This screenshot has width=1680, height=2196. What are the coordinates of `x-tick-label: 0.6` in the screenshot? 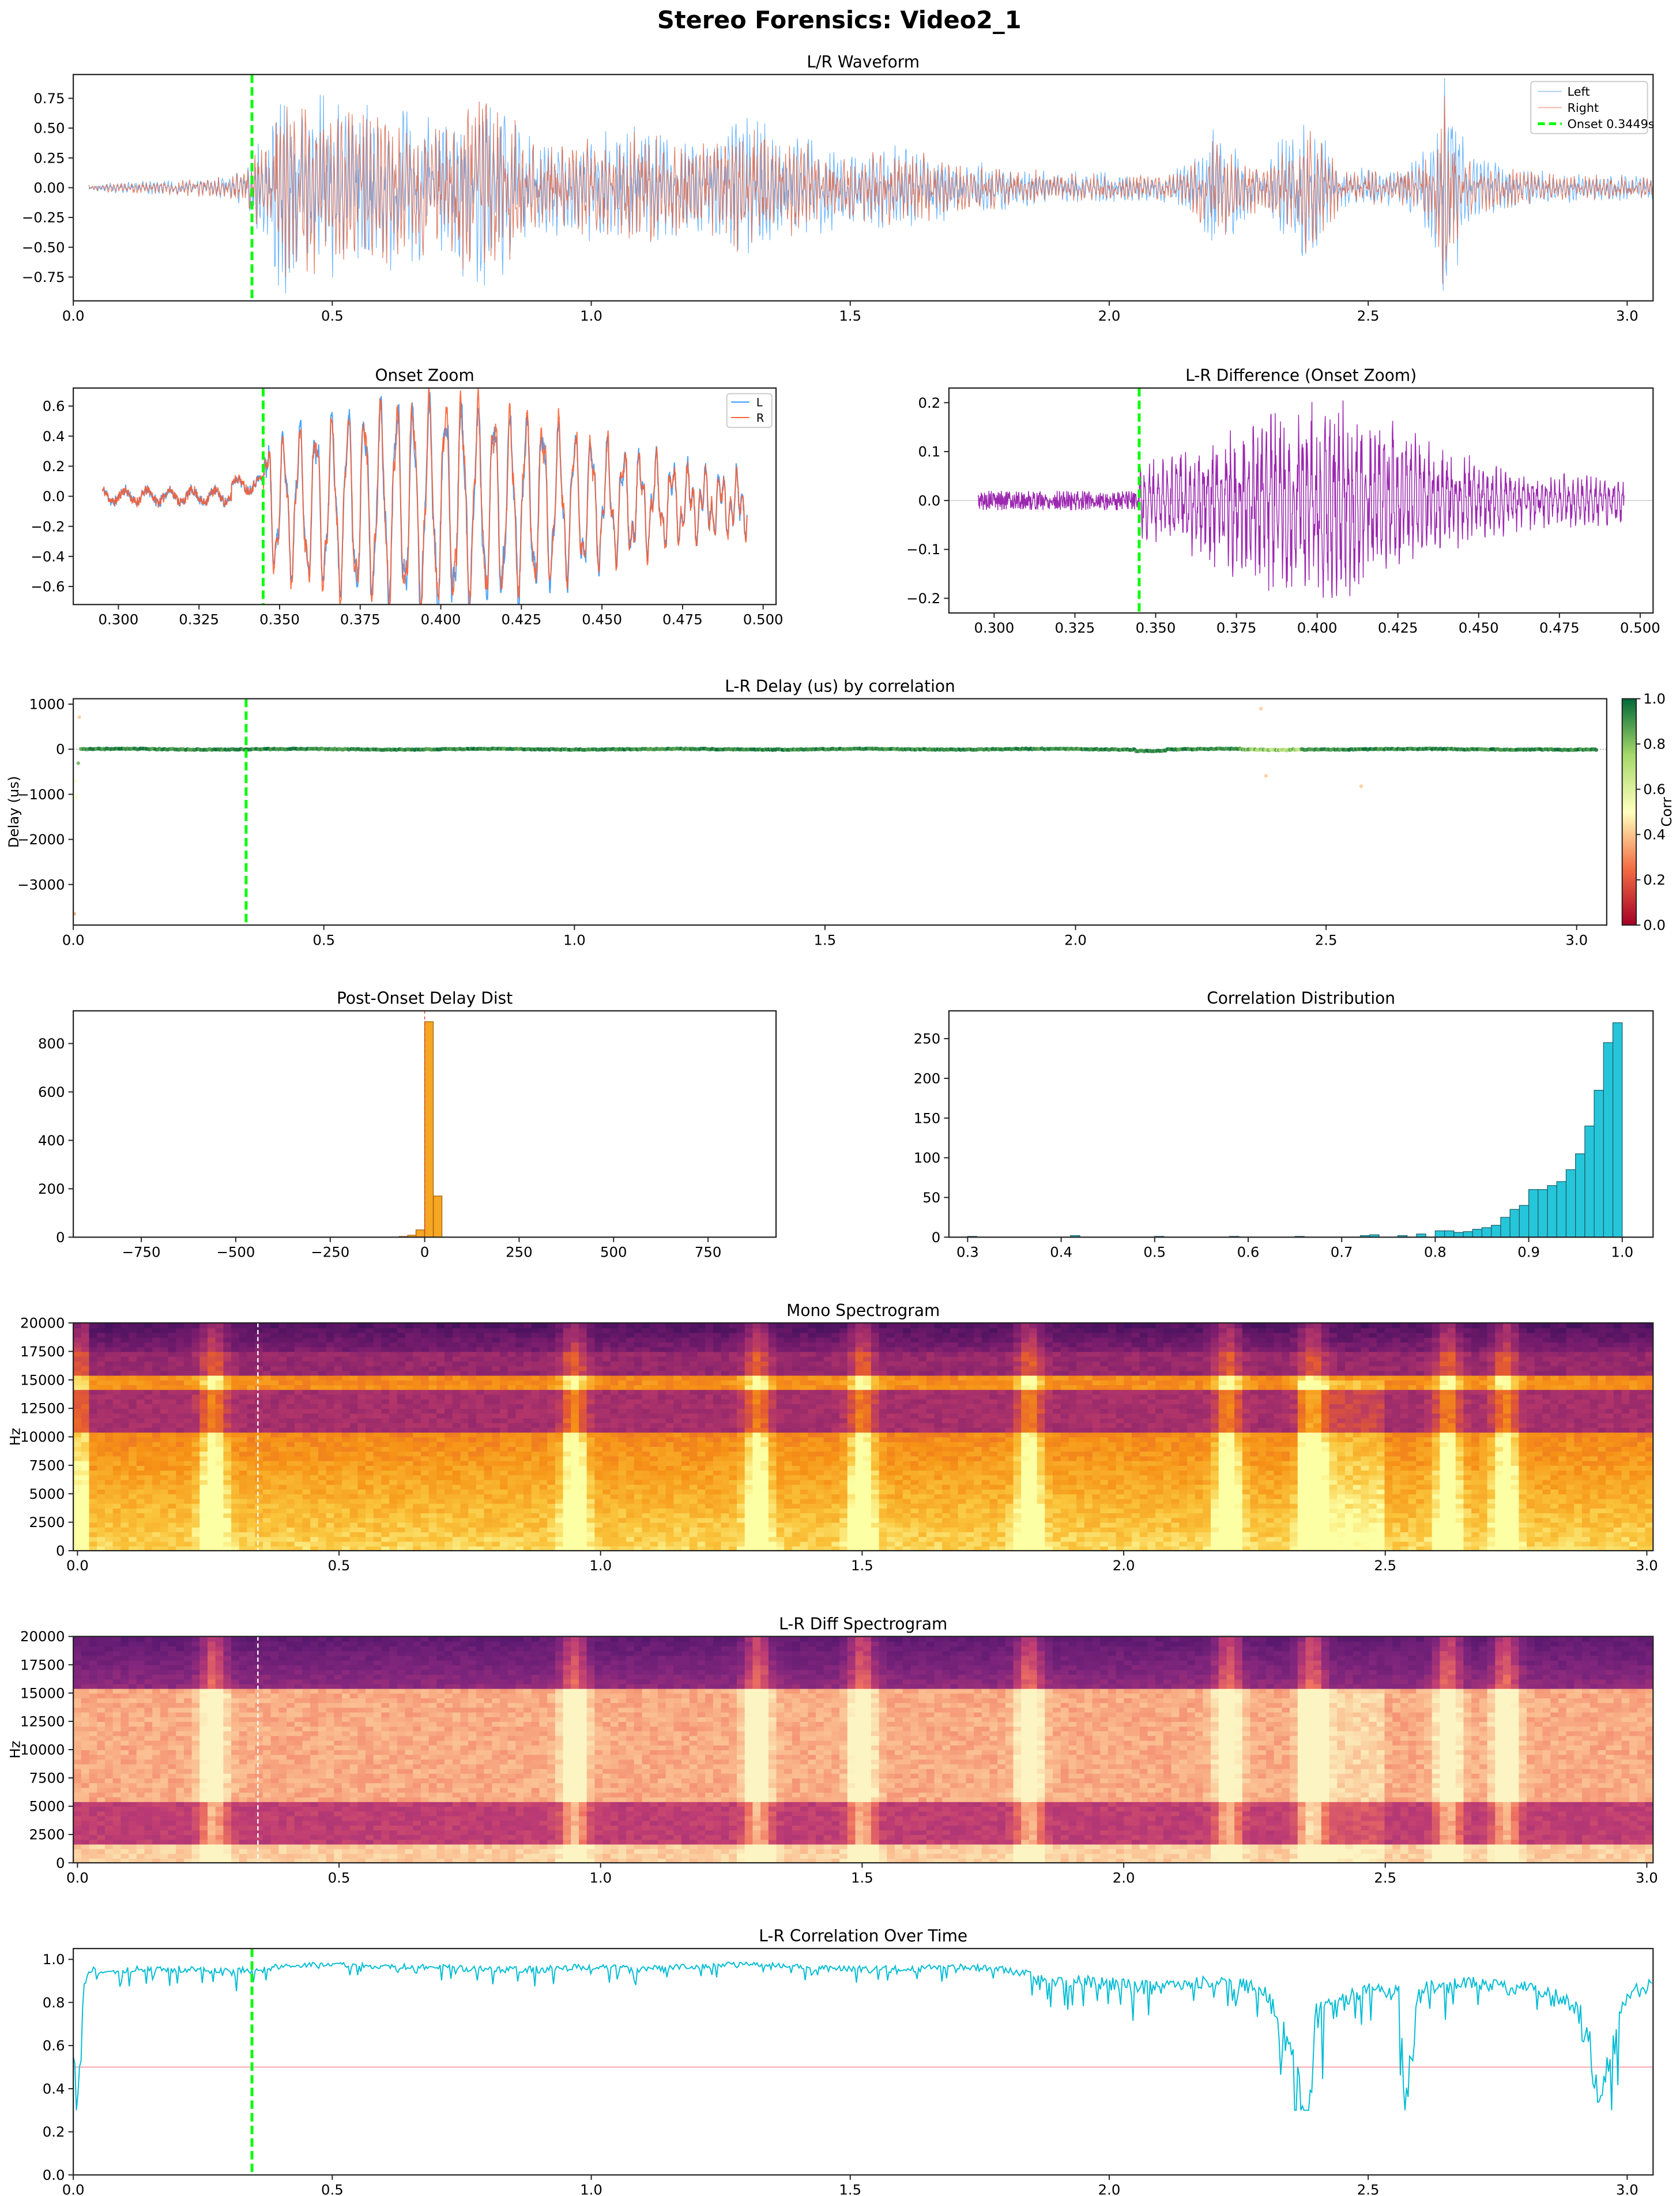 It's located at (1249, 1251).